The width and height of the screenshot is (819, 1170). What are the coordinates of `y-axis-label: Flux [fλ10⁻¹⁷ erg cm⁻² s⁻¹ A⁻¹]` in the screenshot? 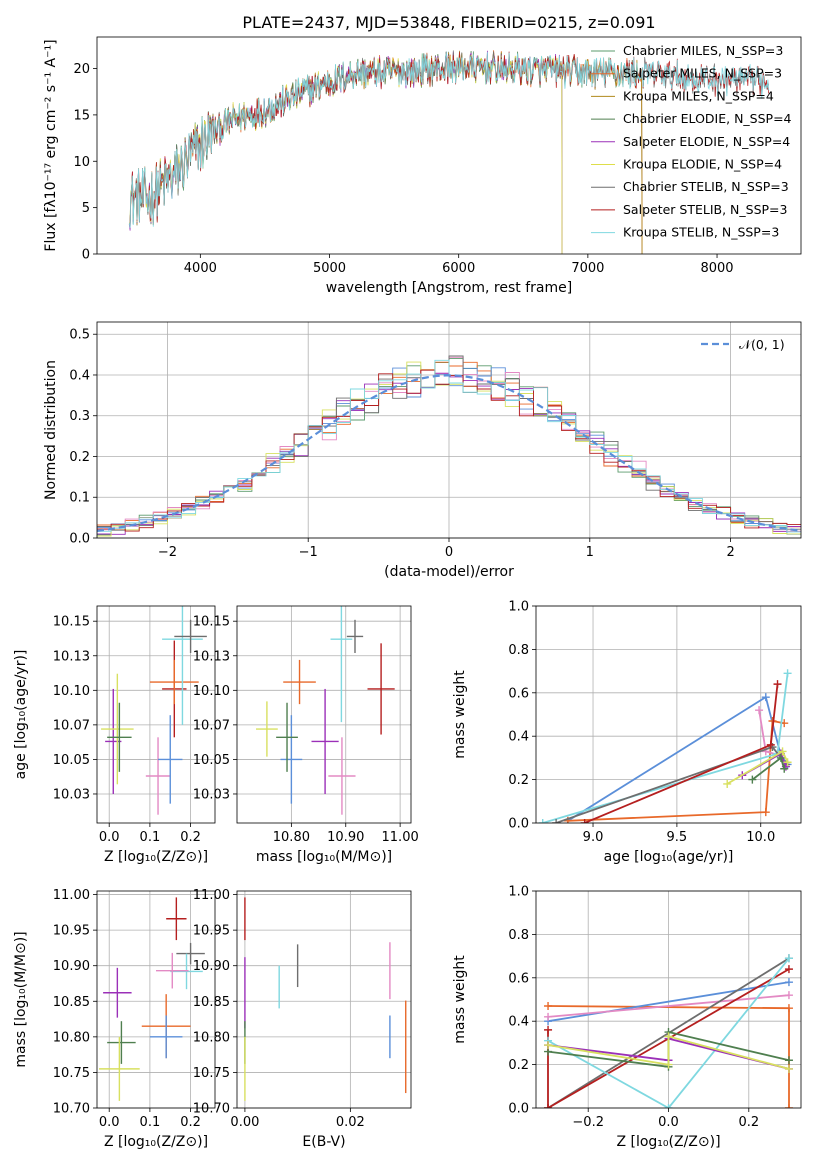 It's located at (51, 145).